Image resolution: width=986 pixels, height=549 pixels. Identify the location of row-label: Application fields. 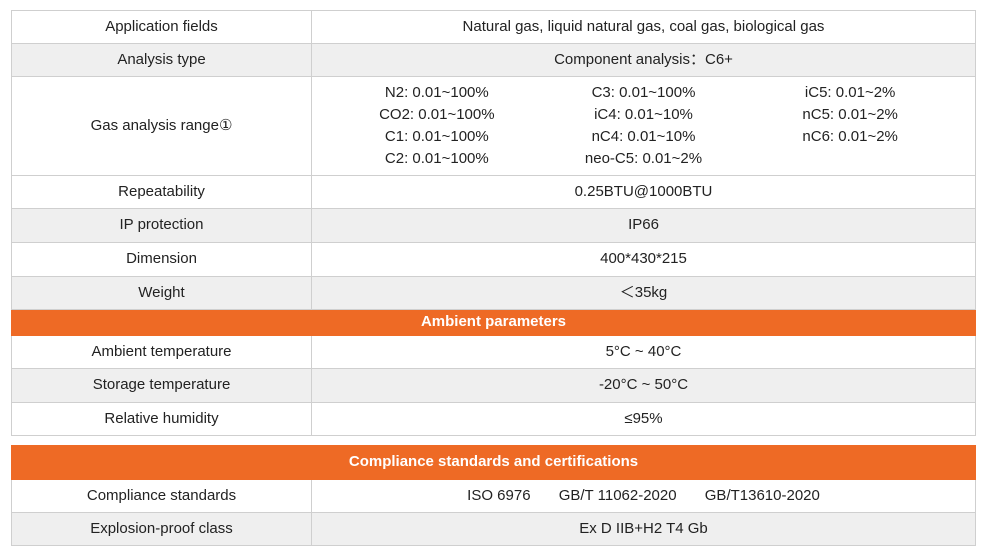
(161, 27).